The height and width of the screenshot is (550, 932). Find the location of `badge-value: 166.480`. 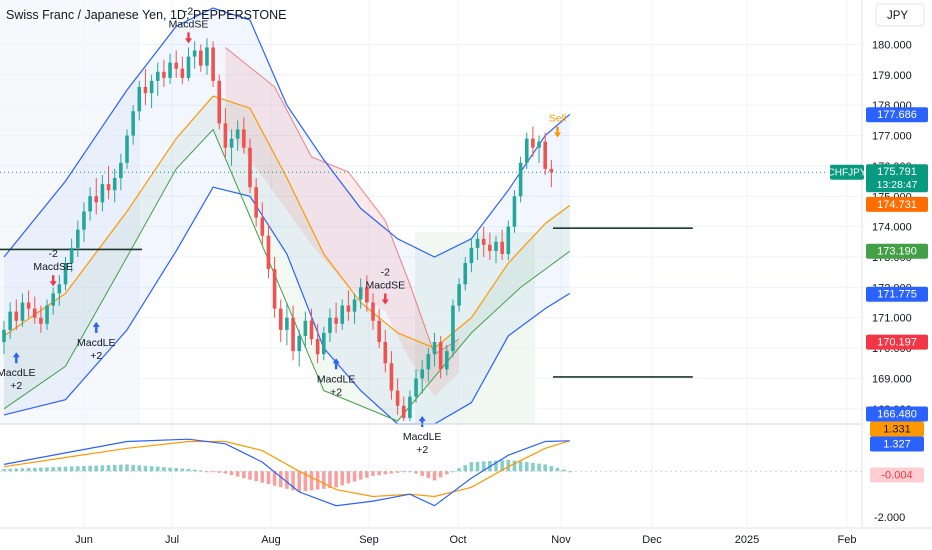

badge-value: 166.480 is located at coordinates (897, 415).